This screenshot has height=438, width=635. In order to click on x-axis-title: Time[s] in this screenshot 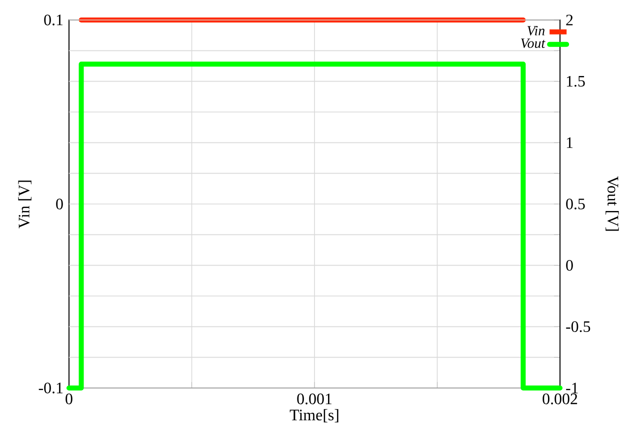, I will do `click(314, 415)`.